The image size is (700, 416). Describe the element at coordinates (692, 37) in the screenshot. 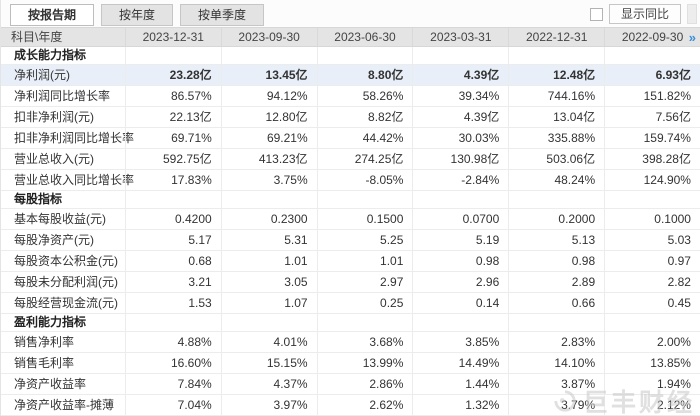

I see `more-columns-icon: »` at that location.